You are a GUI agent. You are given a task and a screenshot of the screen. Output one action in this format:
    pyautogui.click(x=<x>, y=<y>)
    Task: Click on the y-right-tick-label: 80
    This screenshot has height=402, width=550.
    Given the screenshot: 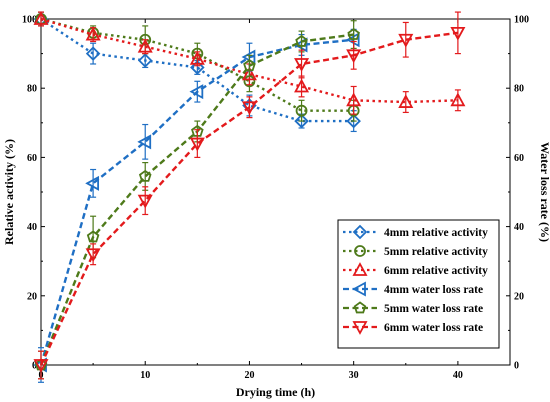 What is the action you would take?
    pyautogui.click(x=519, y=89)
    